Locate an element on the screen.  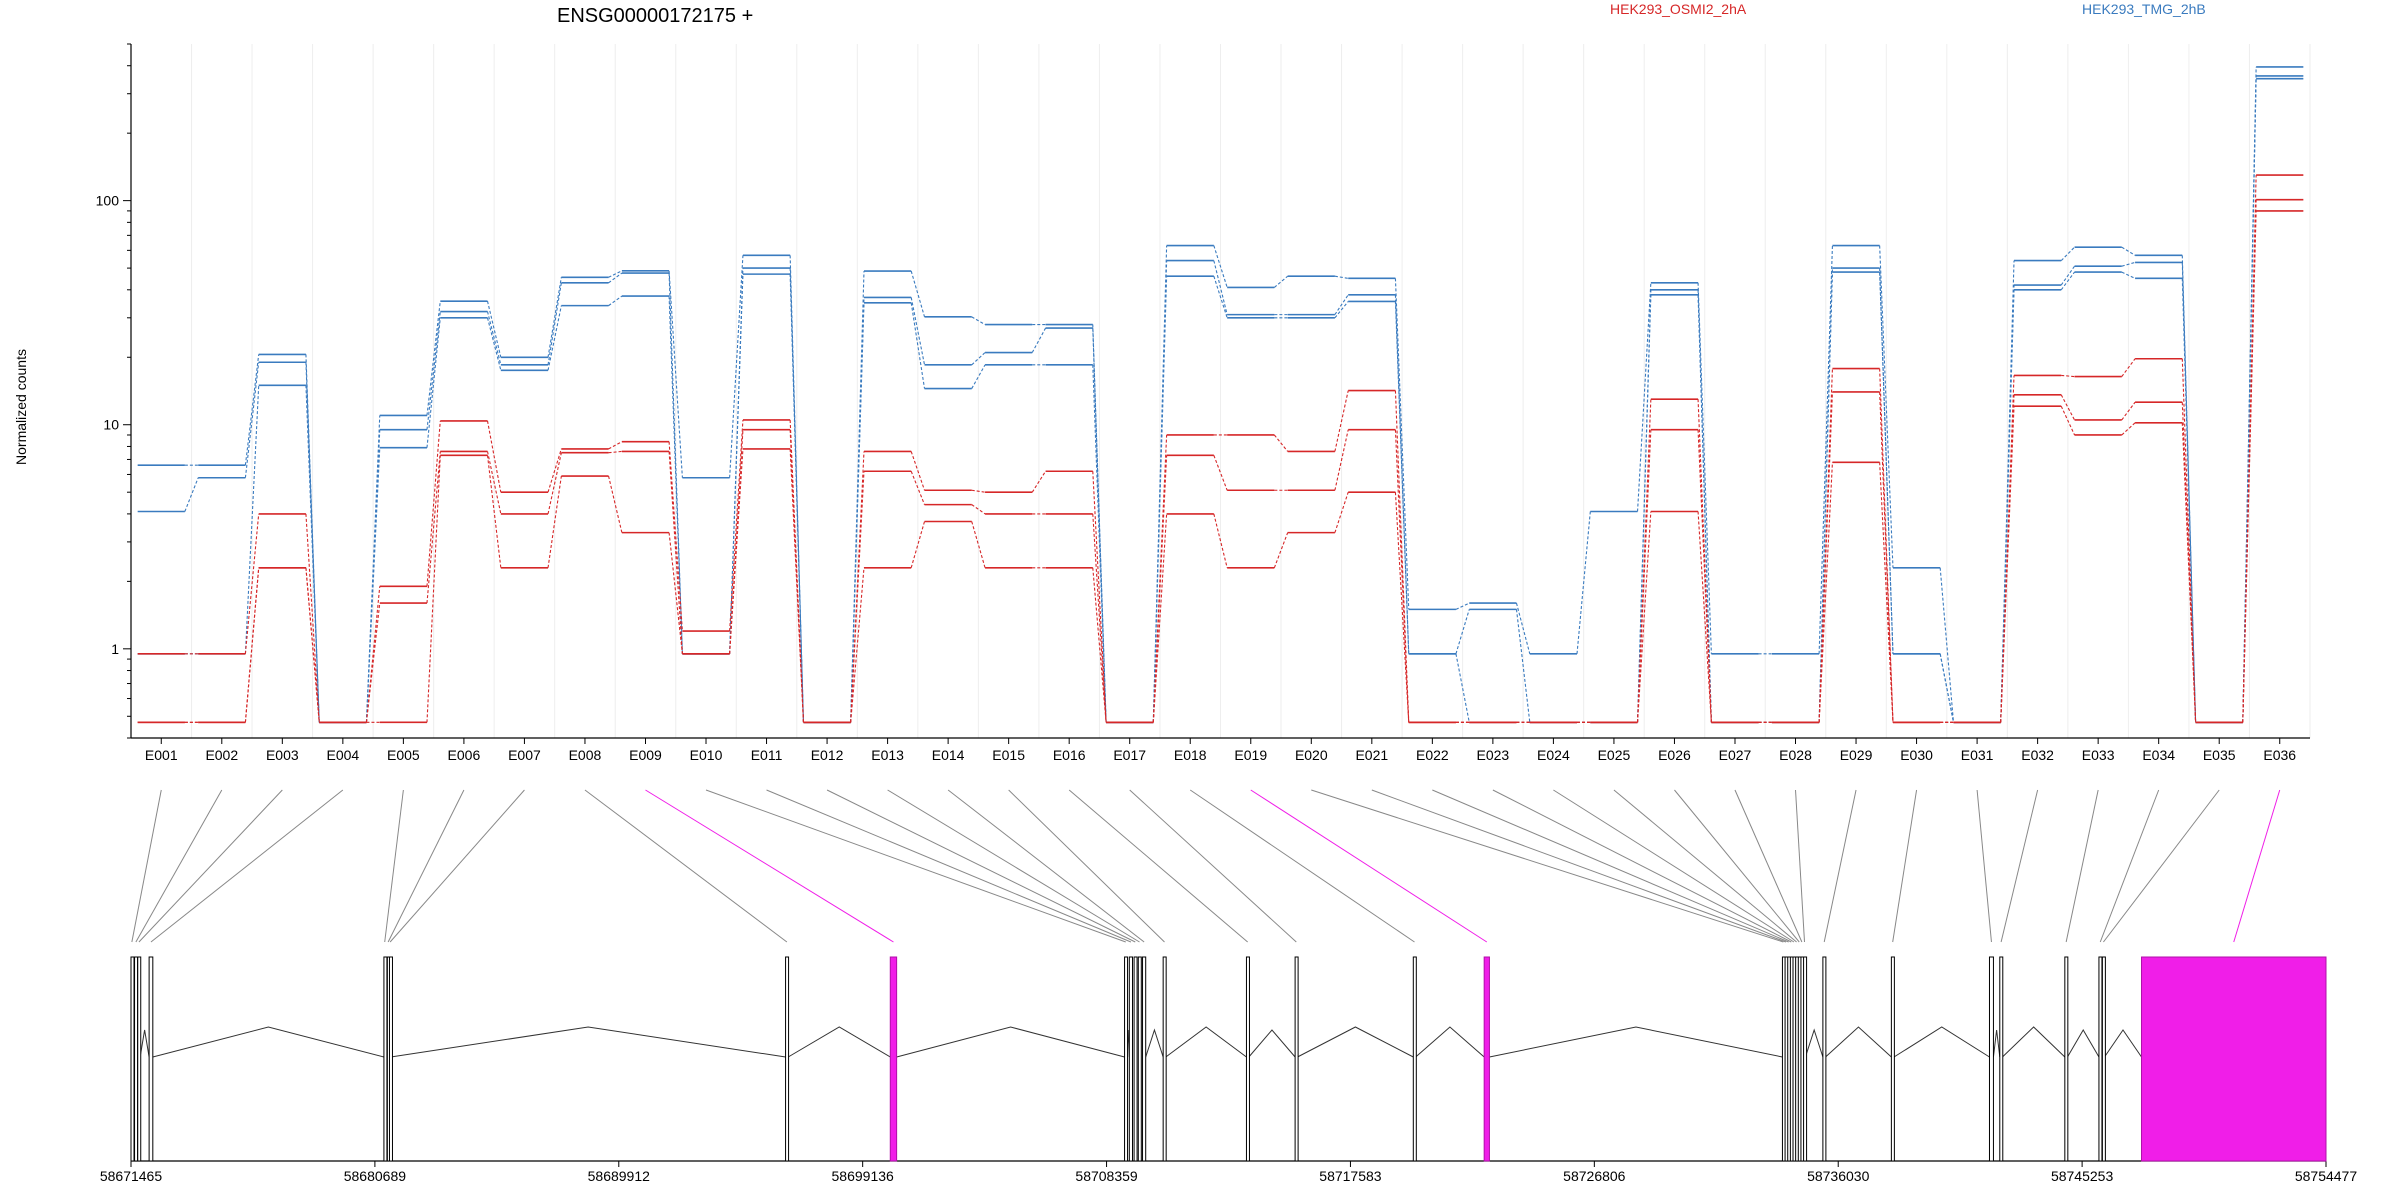
chart-title: ENSG00000172175 + is located at coordinates (655, 16).